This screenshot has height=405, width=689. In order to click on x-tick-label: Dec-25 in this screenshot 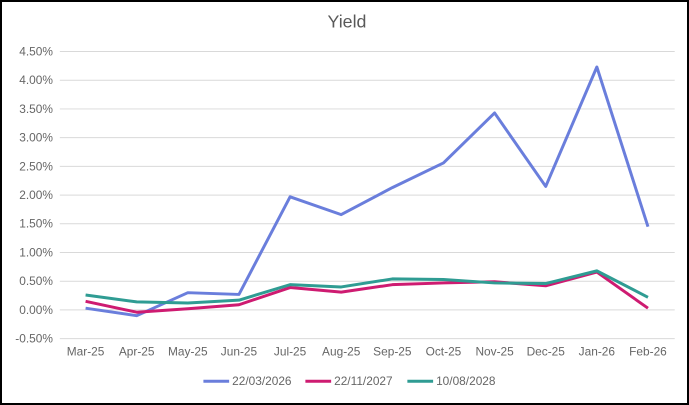, I will do `click(546, 351)`.